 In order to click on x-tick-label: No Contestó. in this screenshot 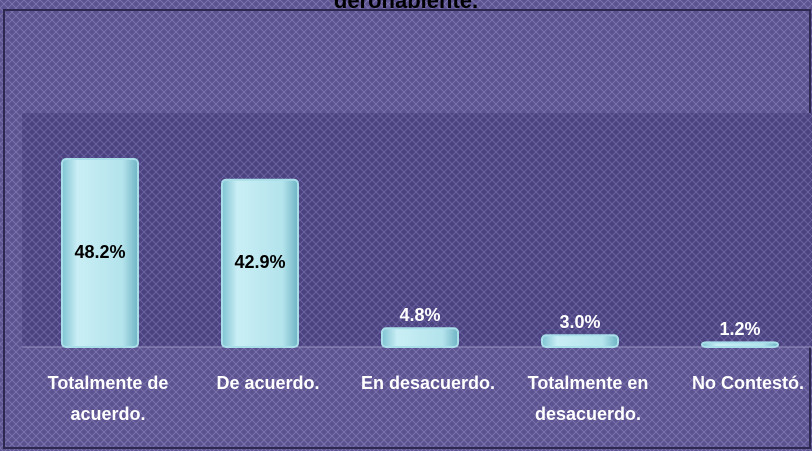, I will do `click(748, 383)`.